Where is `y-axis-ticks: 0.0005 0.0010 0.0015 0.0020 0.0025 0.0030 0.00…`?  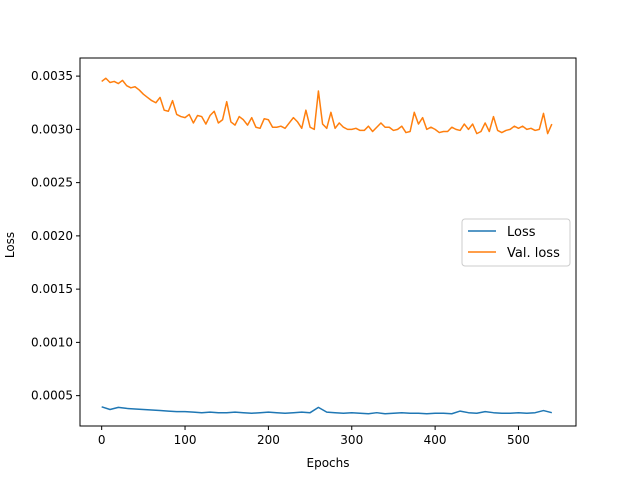
y-axis-ticks: 0.0005 0.0010 0.0015 0.0020 0.0025 0.0030 0.00… is located at coordinates (55, 236).